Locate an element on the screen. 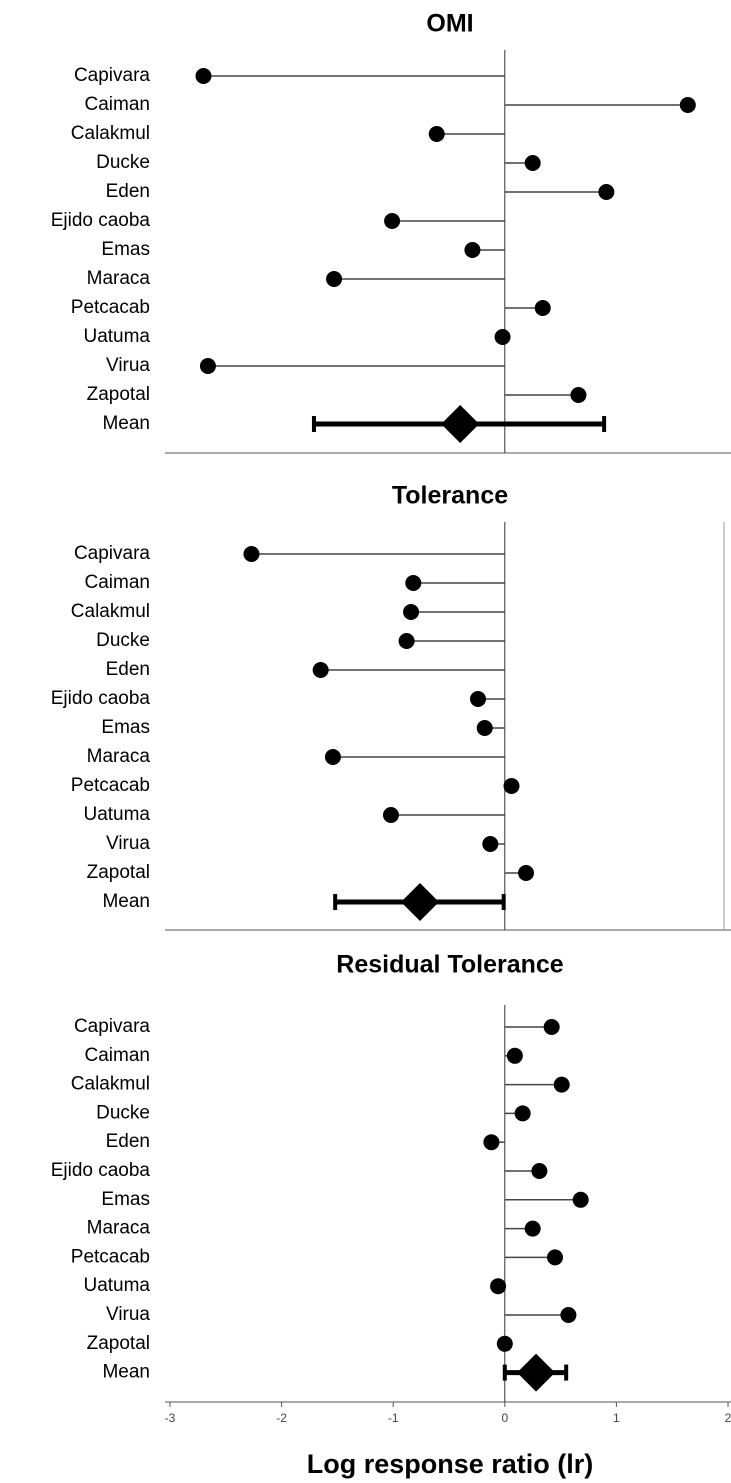 This screenshot has width=731, height=1483. panel-title: Residual Tolerance is located at coordinates (449, 965).